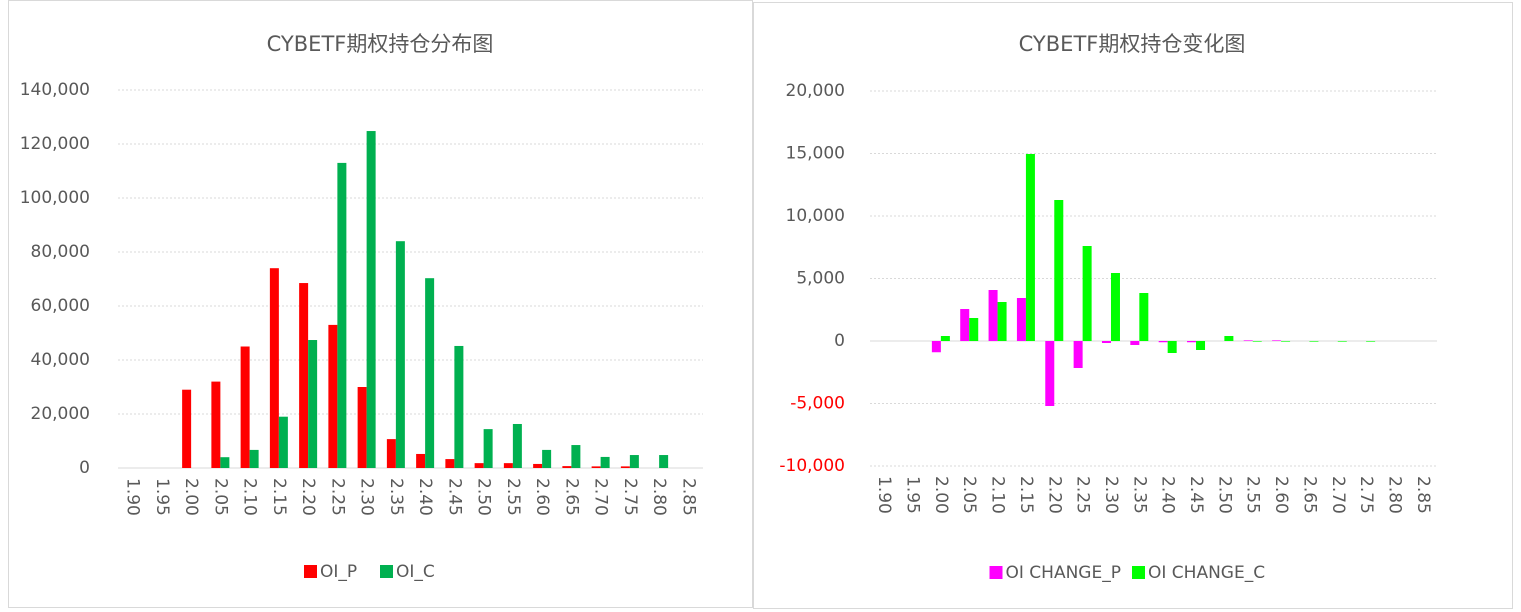  What do you see at coordinates (820, 279) in the screenshot?
I see `y-tick-label: 5,000` at bounding box center [820, 279].